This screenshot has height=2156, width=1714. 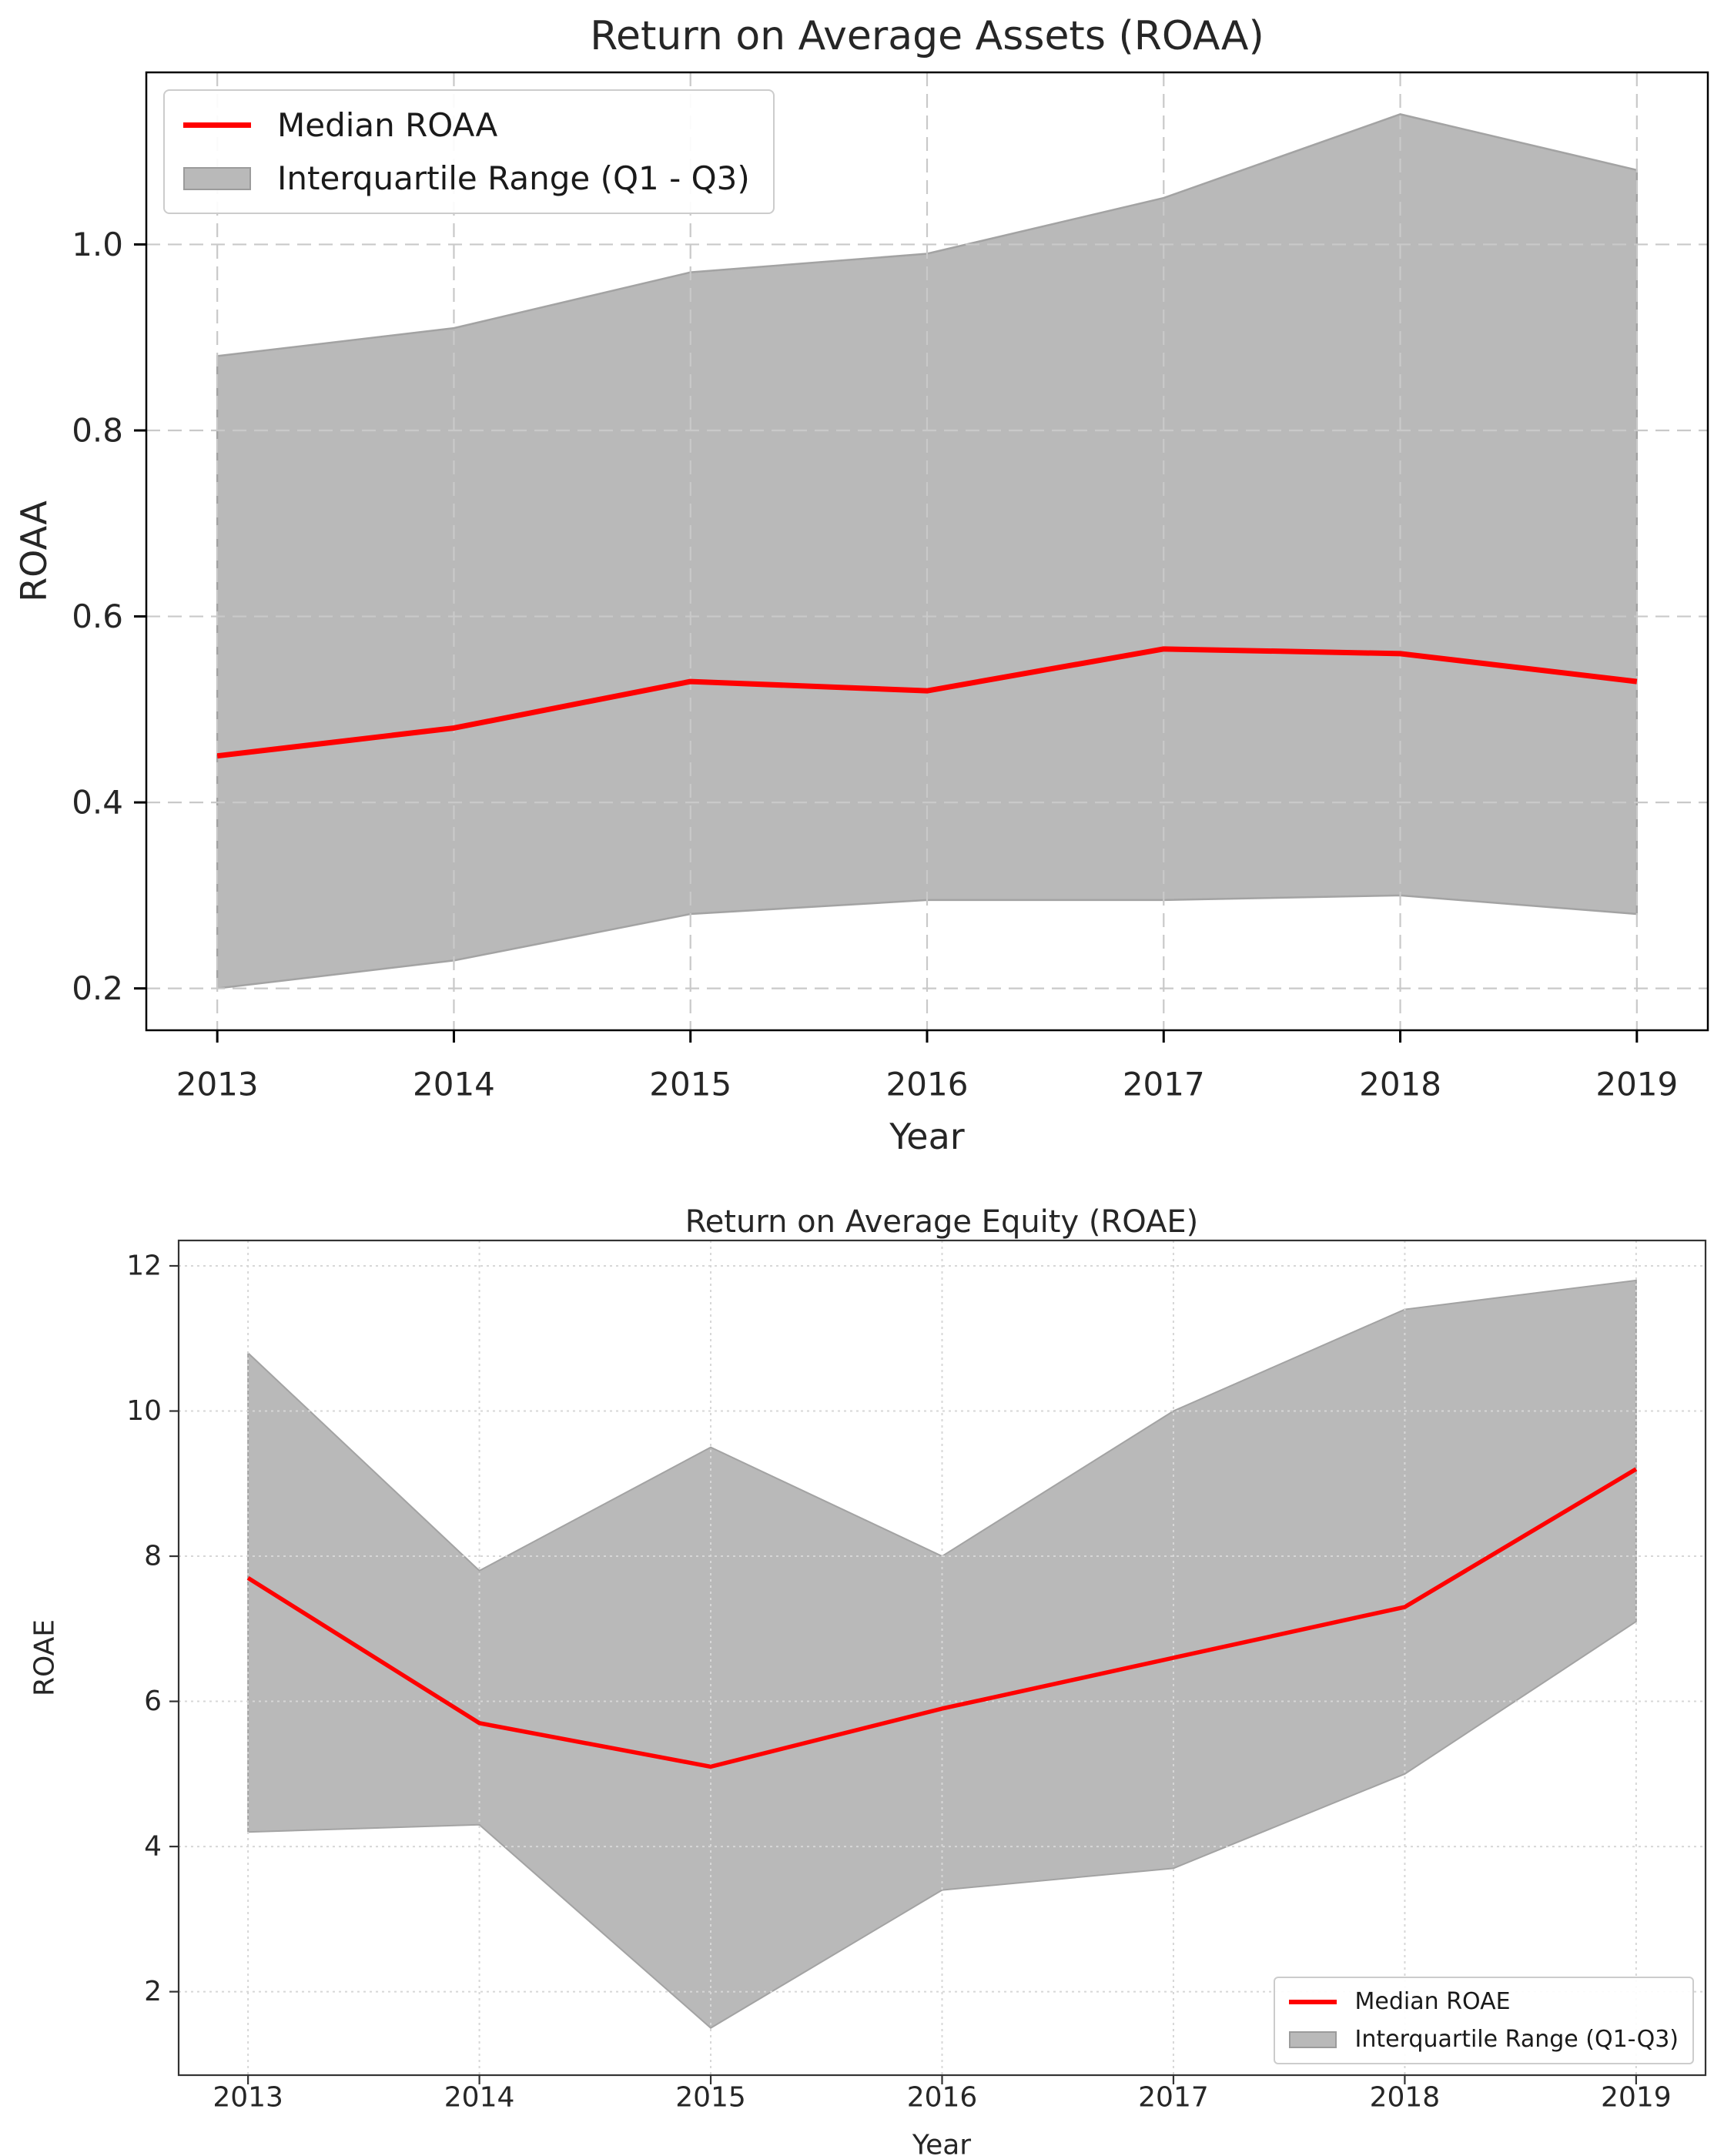 I want to click on y-tick-label: 0.4, so click(x=97, y=803).